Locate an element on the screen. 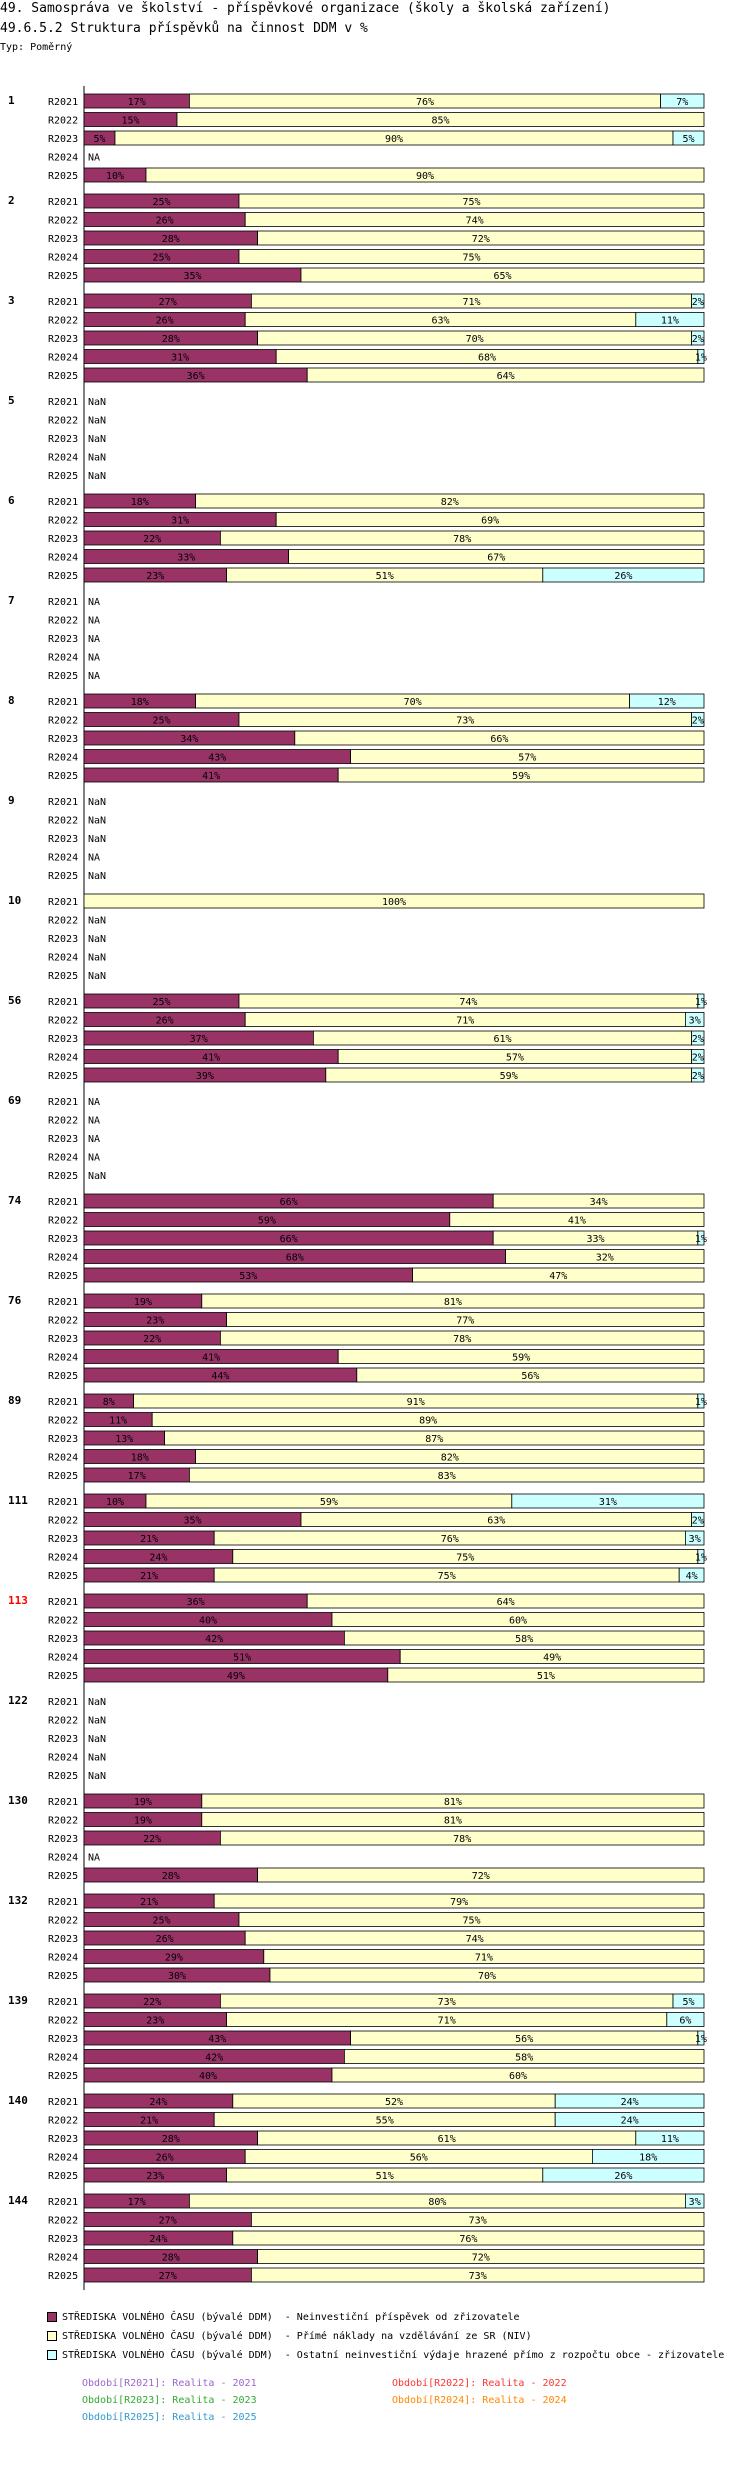 This screenshot has width=750, height=2490. group-label: 1 is located at coordinates (11, 100).